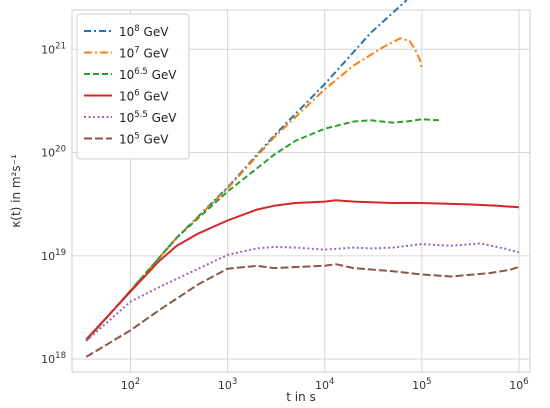 The height and width of the screenshot is (408, 550). Describe the element at coordinates (144, 53) in the screenshot. I see `legend-label: 107 GeV` at that location.